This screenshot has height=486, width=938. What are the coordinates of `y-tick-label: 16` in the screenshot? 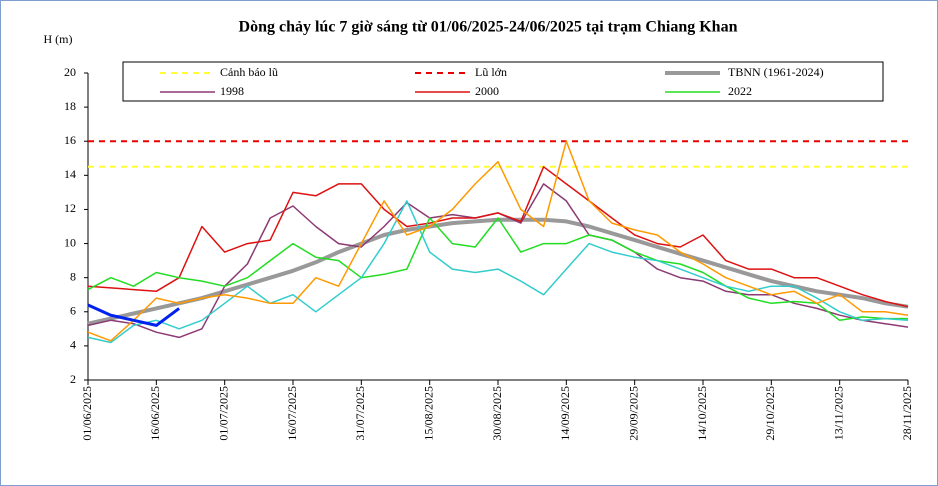 It's located at (70, 140).